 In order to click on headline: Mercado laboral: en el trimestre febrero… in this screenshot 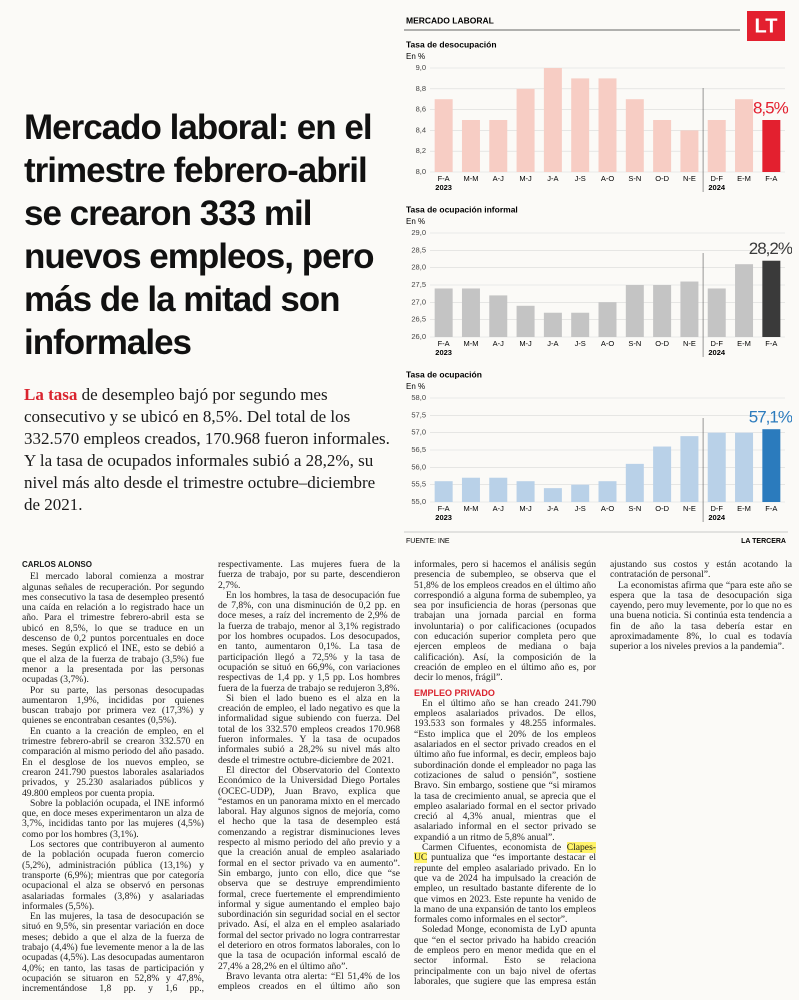, I will do `click(199, 235)`.